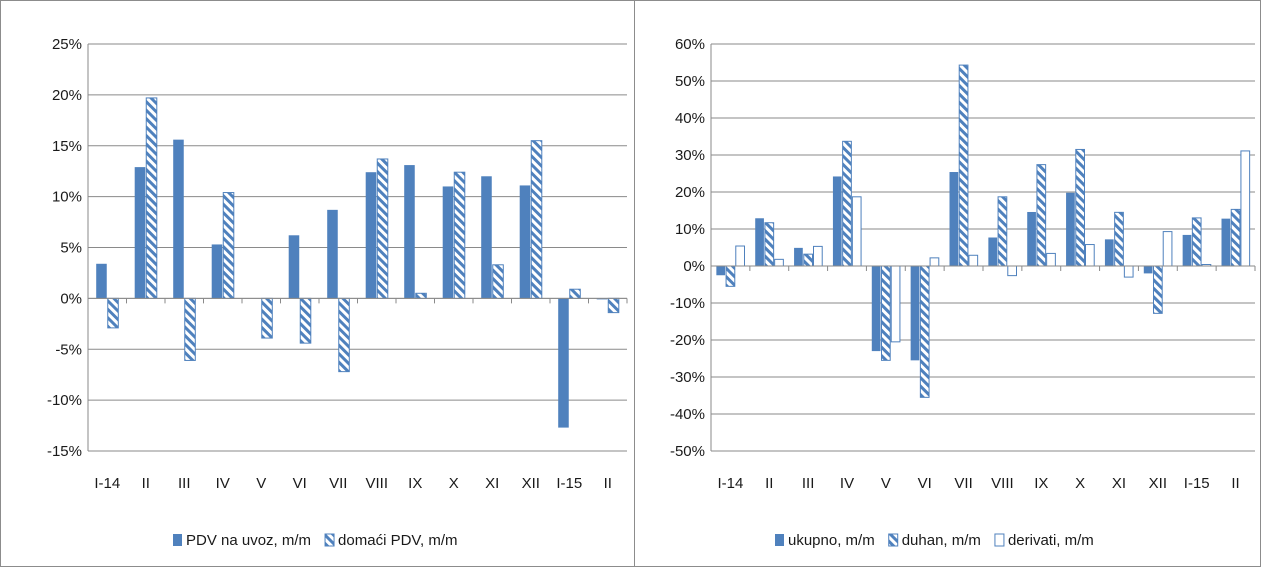 This screenshot has width=1261, height=568. What do you see at coordinates (67, 44) in the screenshot?
I see `y-tick-label: 25%` at bounding box center [67, 44].